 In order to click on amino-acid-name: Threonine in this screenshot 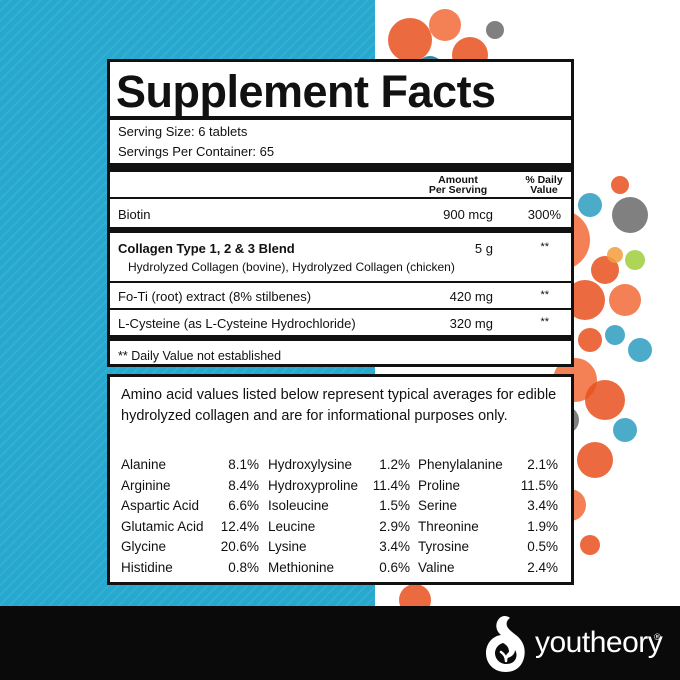, I will do `click(448, 526)`.